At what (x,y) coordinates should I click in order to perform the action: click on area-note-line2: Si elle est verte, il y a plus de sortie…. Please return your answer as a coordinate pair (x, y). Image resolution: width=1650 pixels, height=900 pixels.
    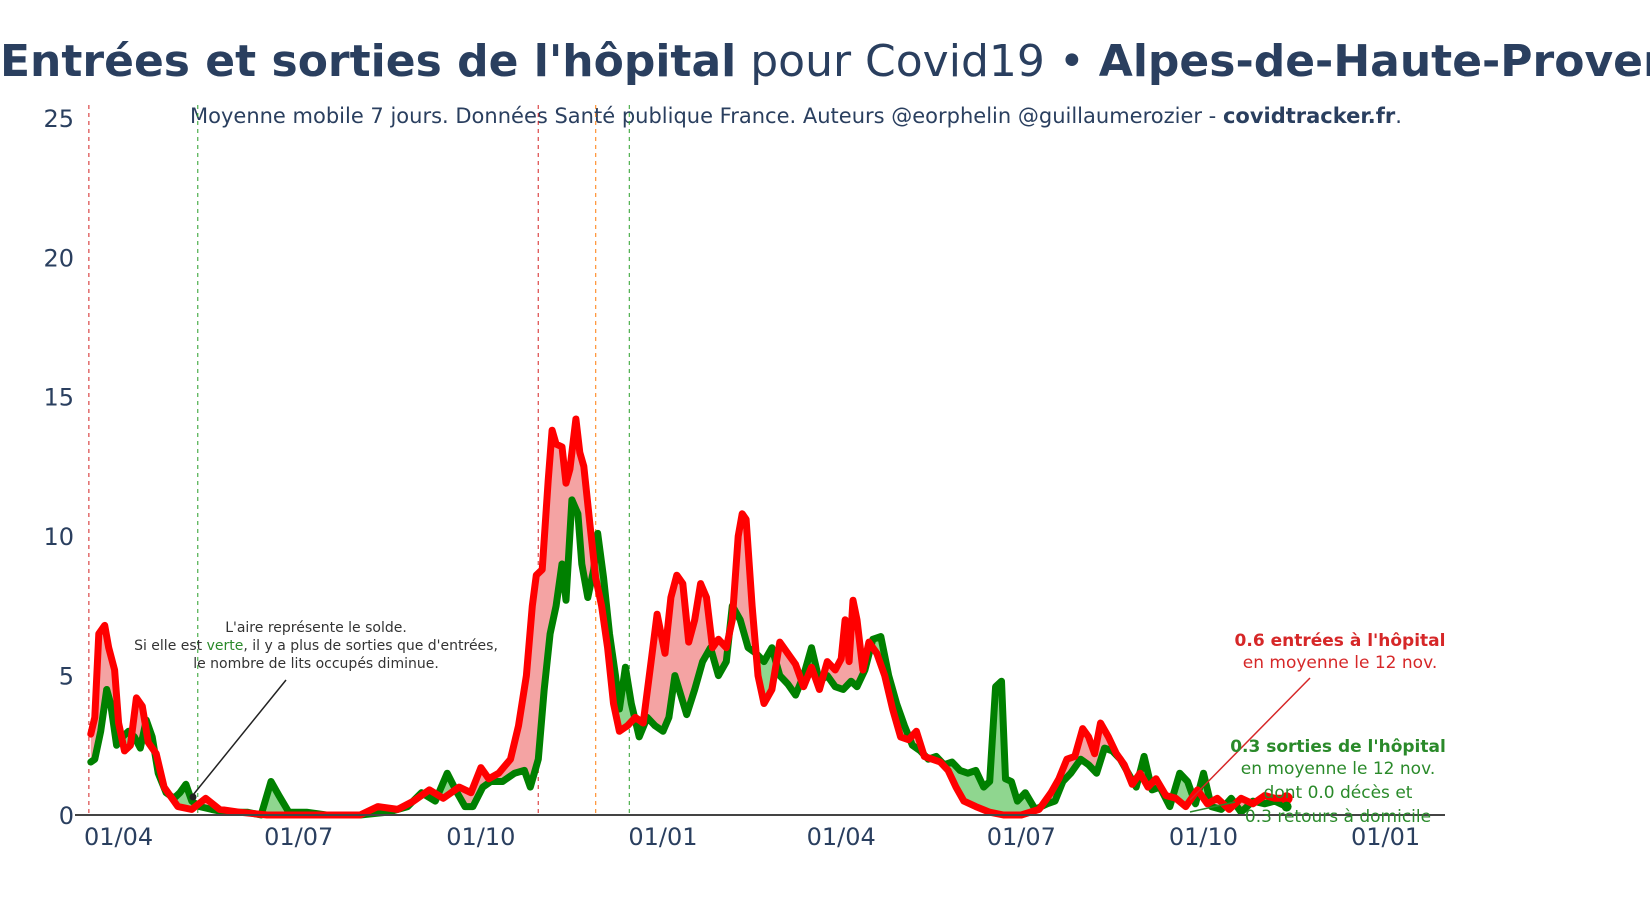
    Looking at the image, I should click on (316, 646).